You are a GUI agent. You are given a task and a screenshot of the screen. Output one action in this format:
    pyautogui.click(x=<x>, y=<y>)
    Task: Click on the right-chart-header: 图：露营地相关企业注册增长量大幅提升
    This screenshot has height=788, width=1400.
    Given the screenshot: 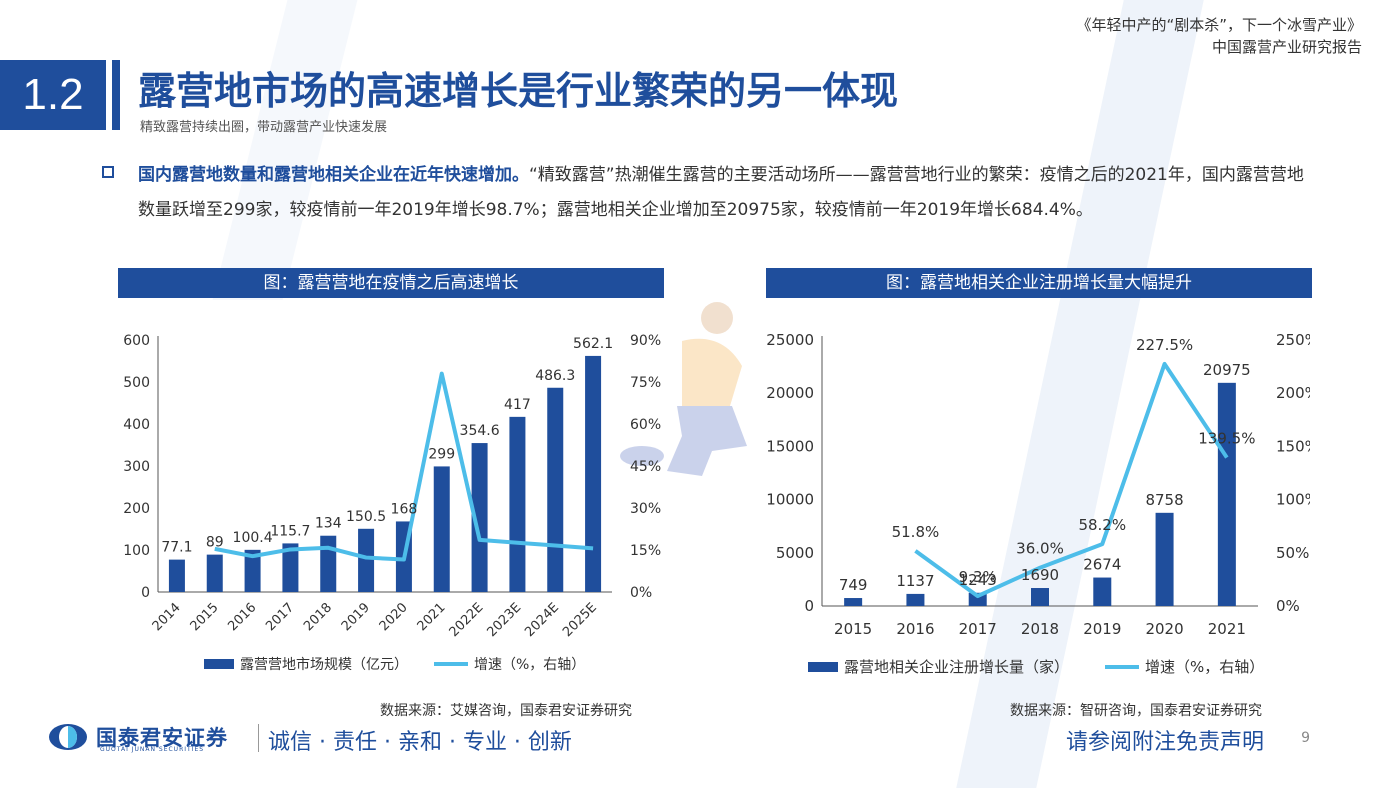 What is the action you would take?
    pyautogui.click(x=1039, y=283)
    